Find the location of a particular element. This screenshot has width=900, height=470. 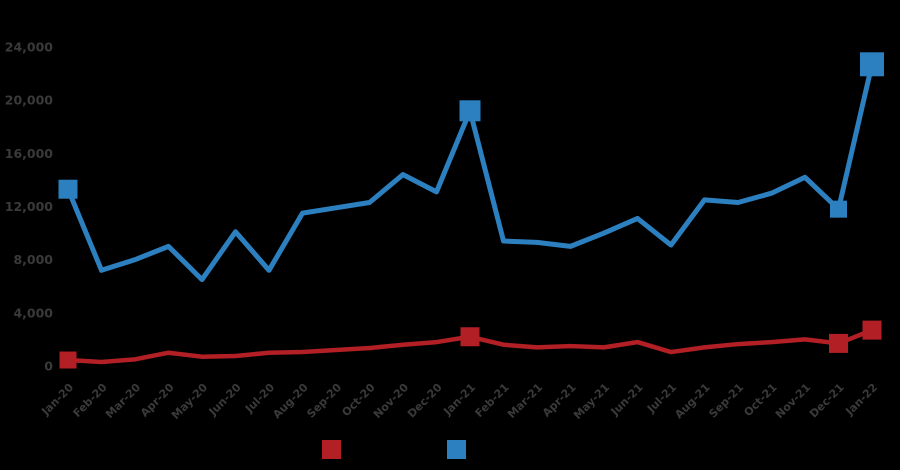

x-tick-label: Feb-20 is located at coordinates (90, 400).